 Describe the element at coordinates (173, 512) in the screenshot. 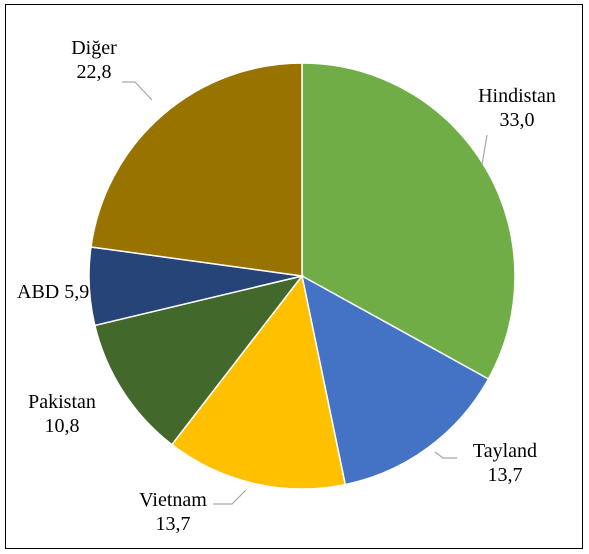

I see `slice-label-vietnam: Vietnam 13,7` at that location.